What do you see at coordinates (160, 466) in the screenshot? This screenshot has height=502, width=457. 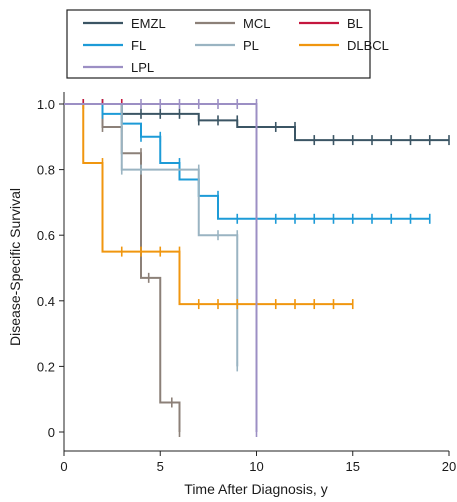 I see `x-tick-label: 5` at bounding box center [160, 466].